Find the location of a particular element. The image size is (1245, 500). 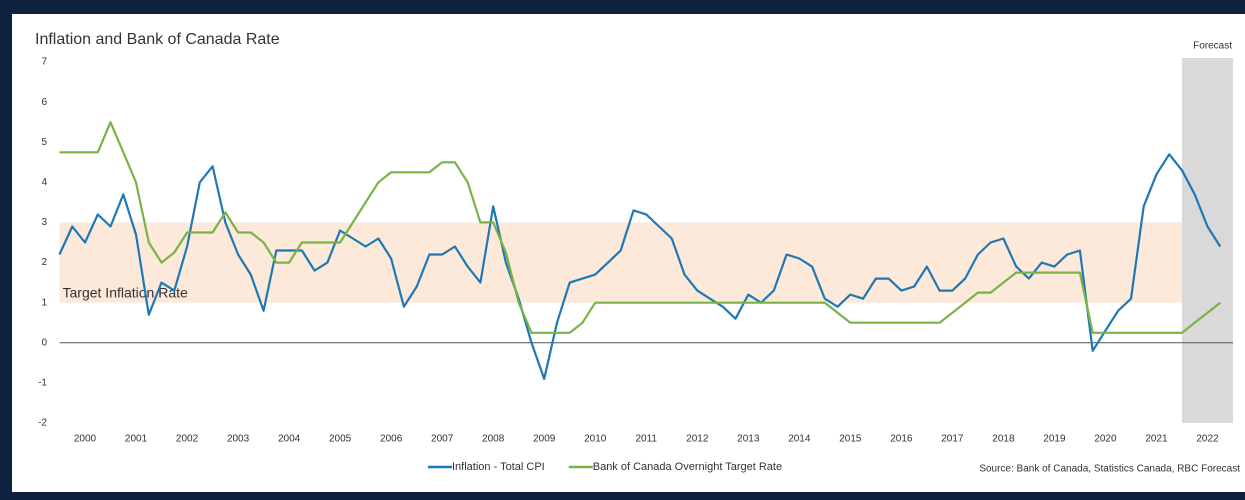

y-tick-label: 3 is located at coordinates (44, 222).